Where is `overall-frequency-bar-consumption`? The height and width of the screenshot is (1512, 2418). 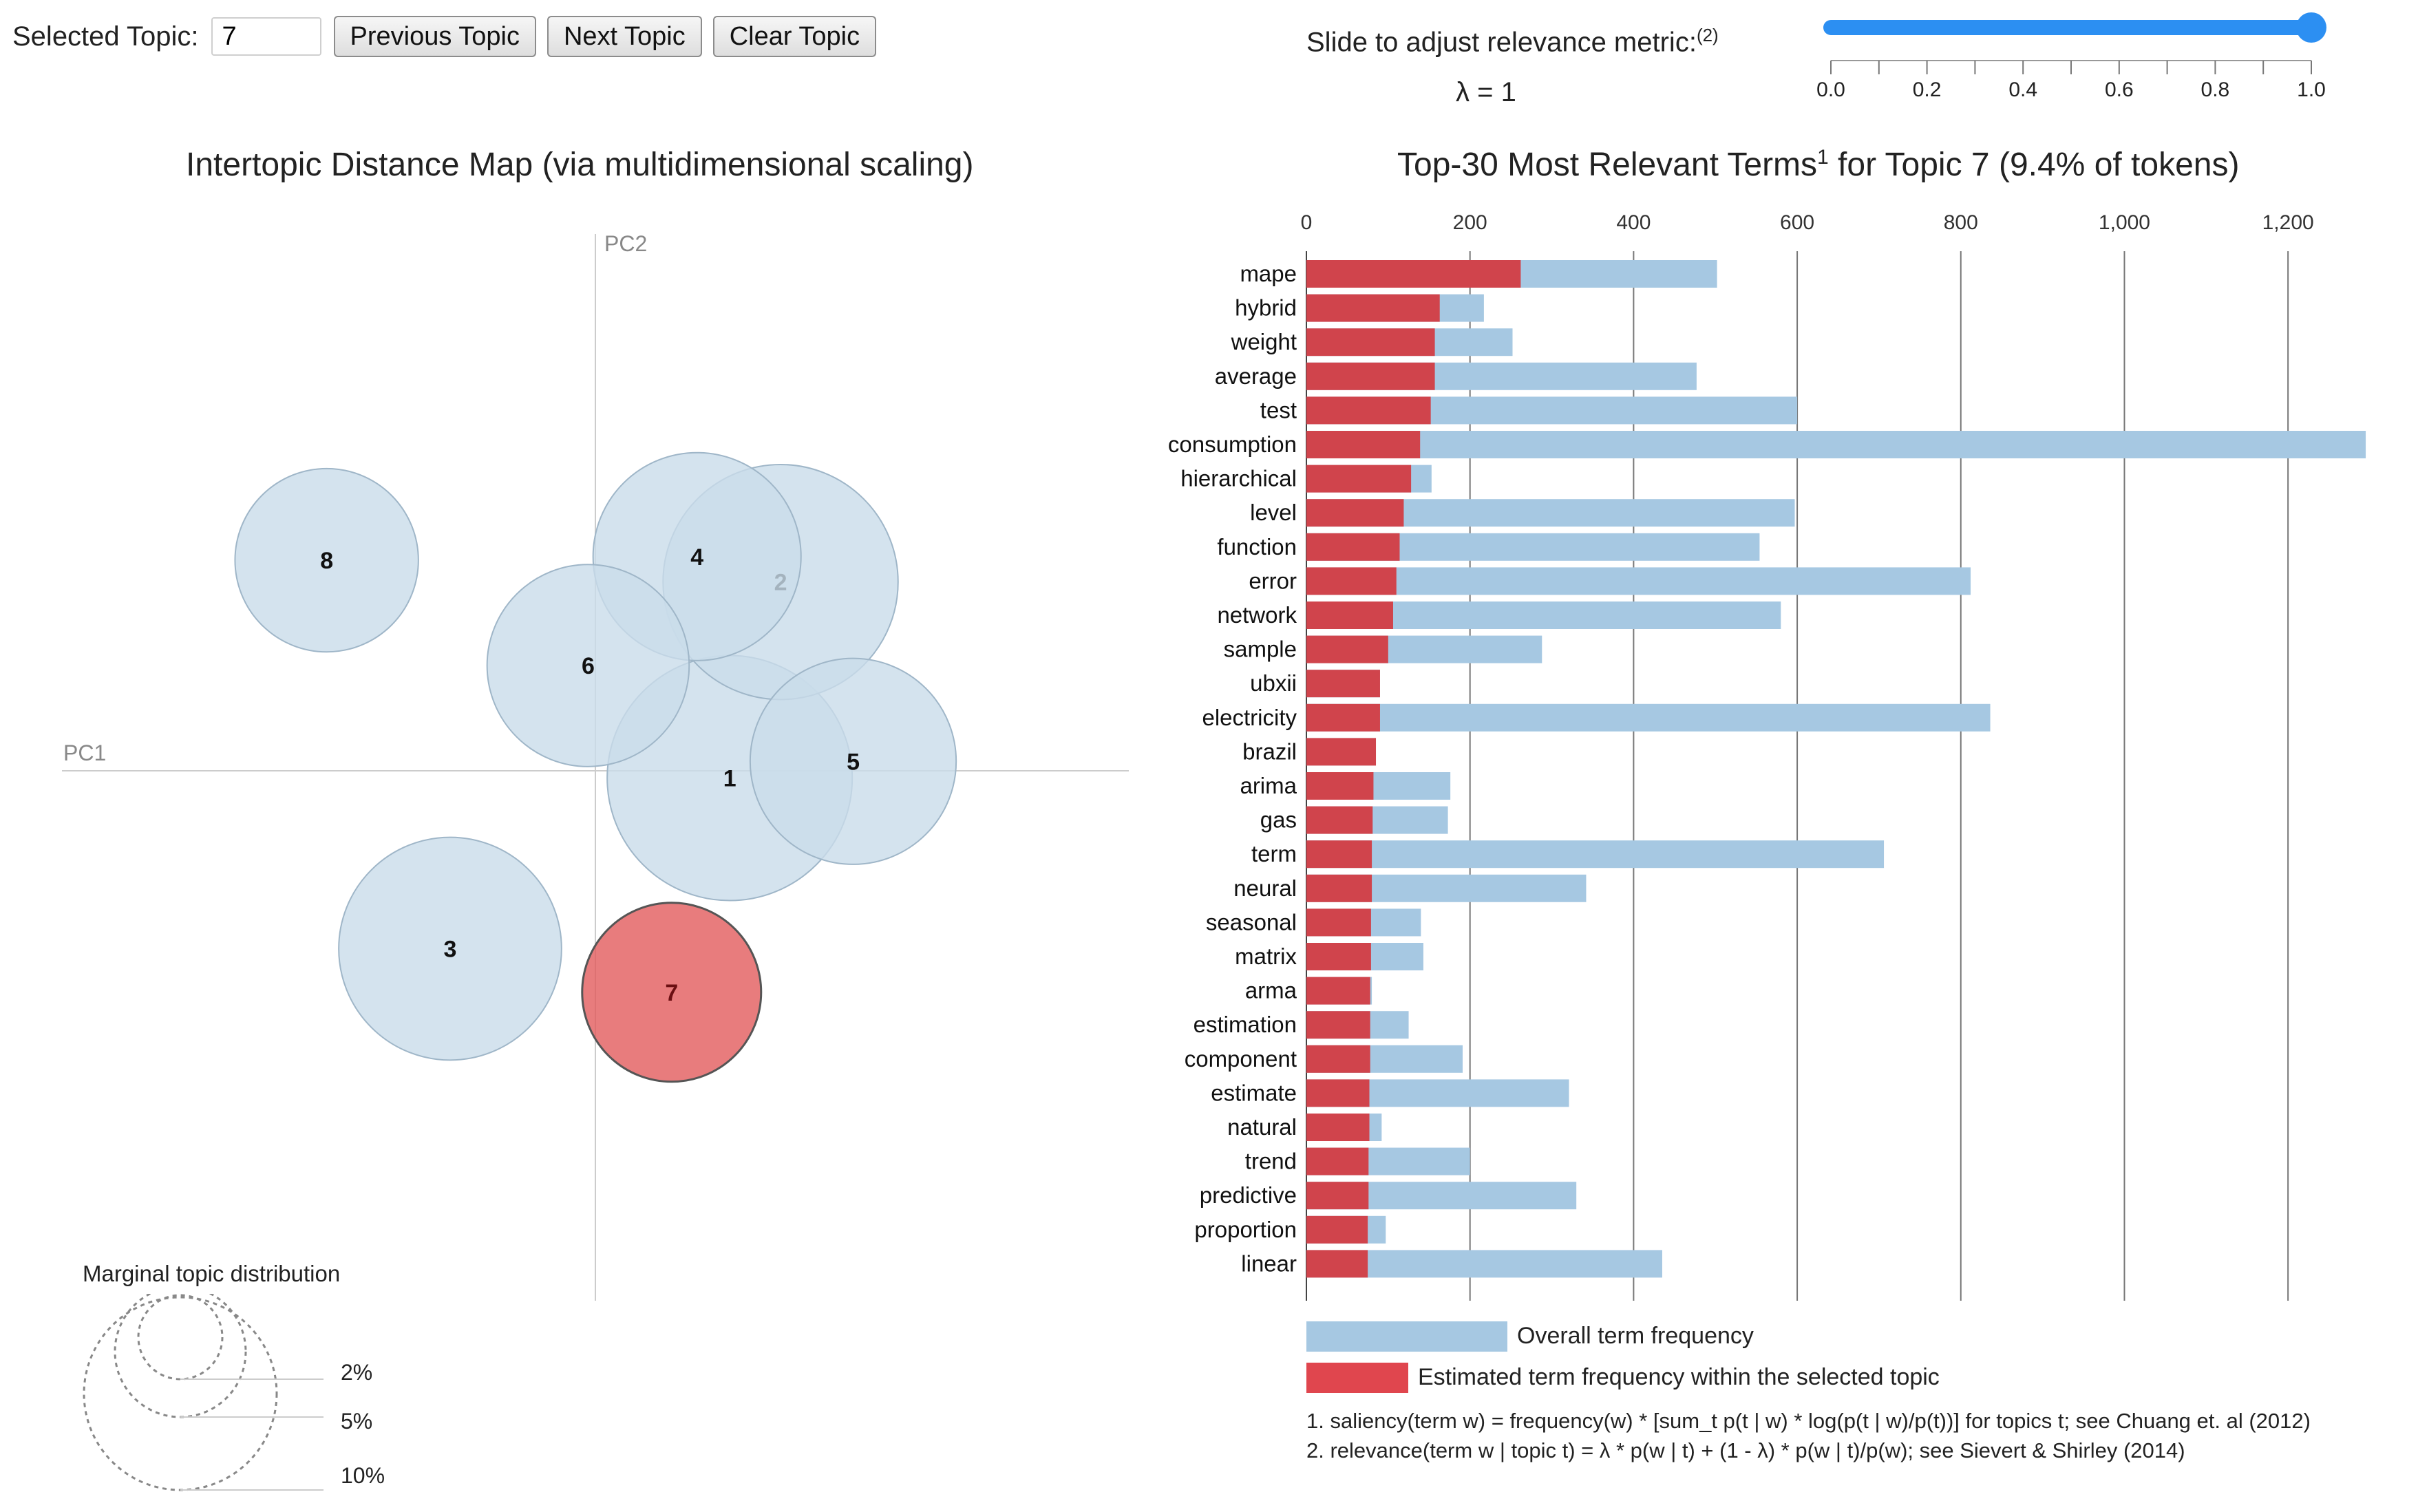 overall-frequency-bar-consumption is located at coordinates (1836, 444).